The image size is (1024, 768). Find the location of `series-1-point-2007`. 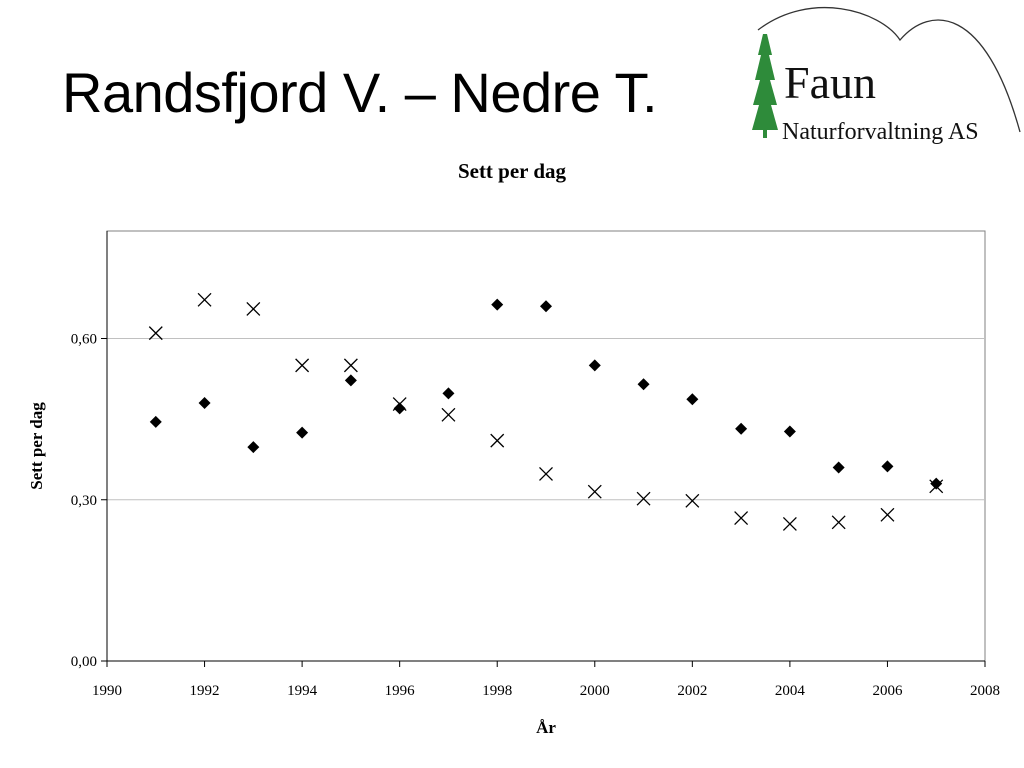

series-1-point-2007 is located at coordinates (936, 486).